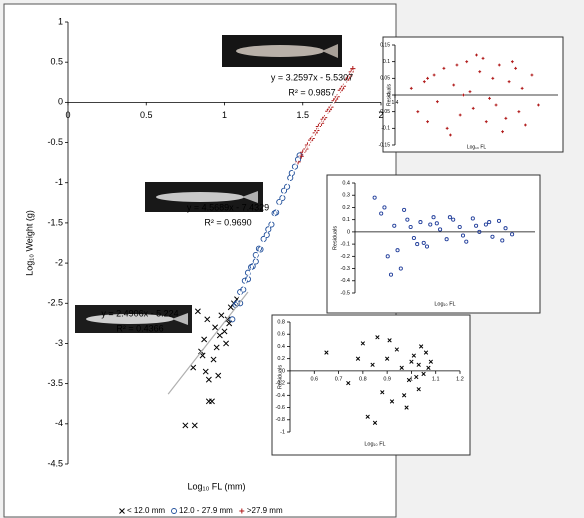 The width and height of the screenshot is (584, 518). Describe the element at coordinates (460, 380) in the screenshot. I see `x-tick-label: 1.2` at that location.